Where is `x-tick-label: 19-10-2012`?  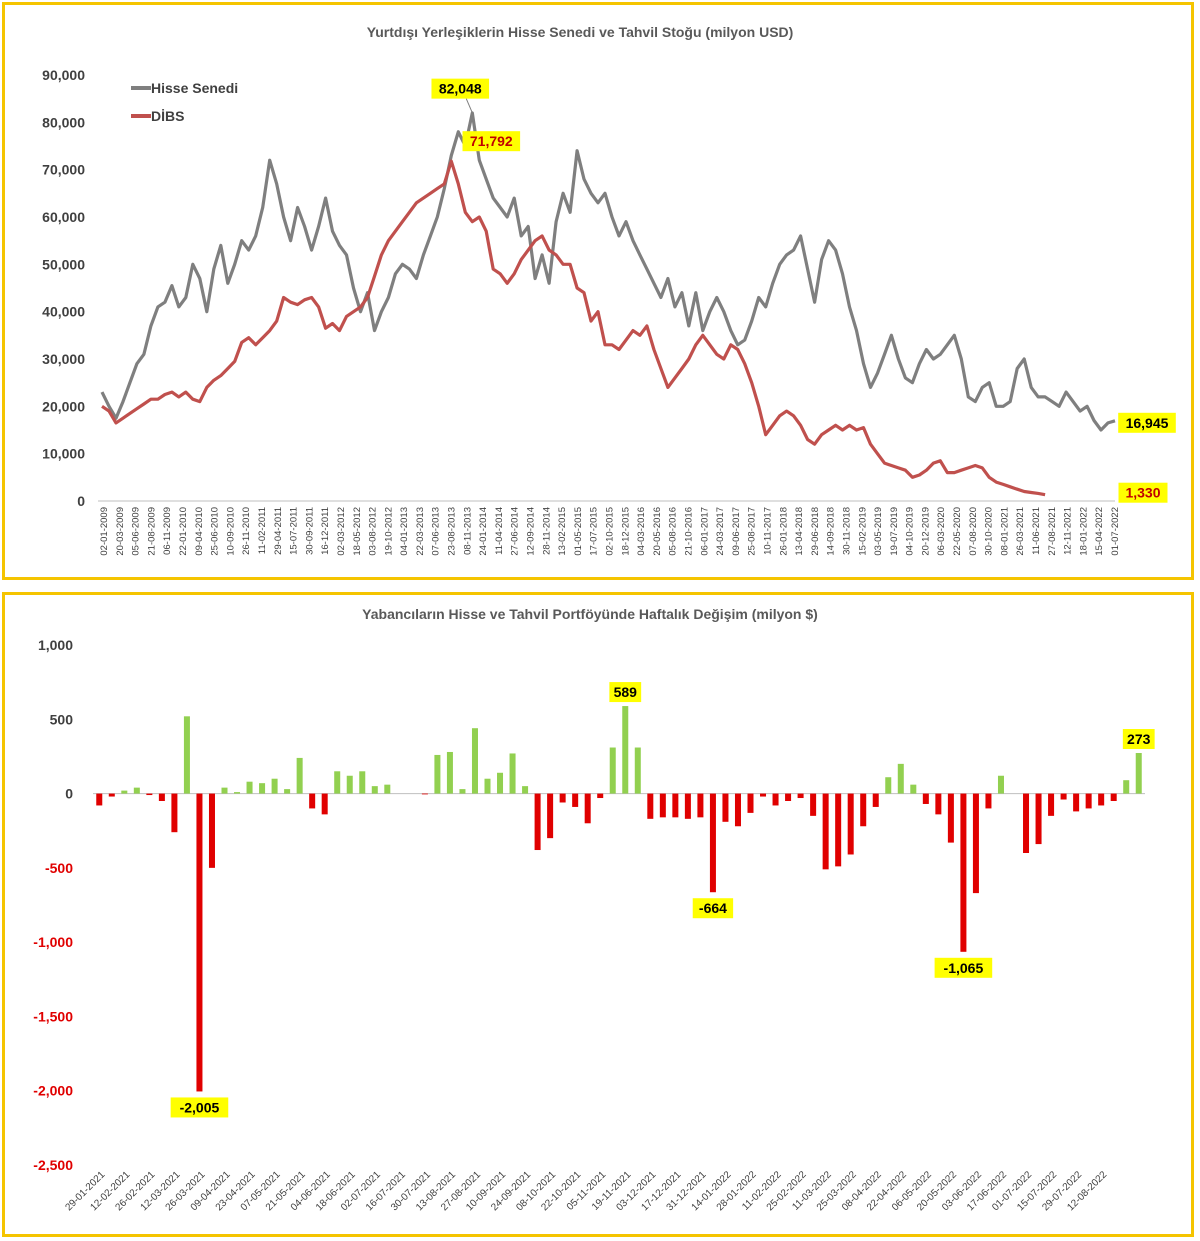
x-tick-label: 19-10-2012 is located at coordinates (388, 531).